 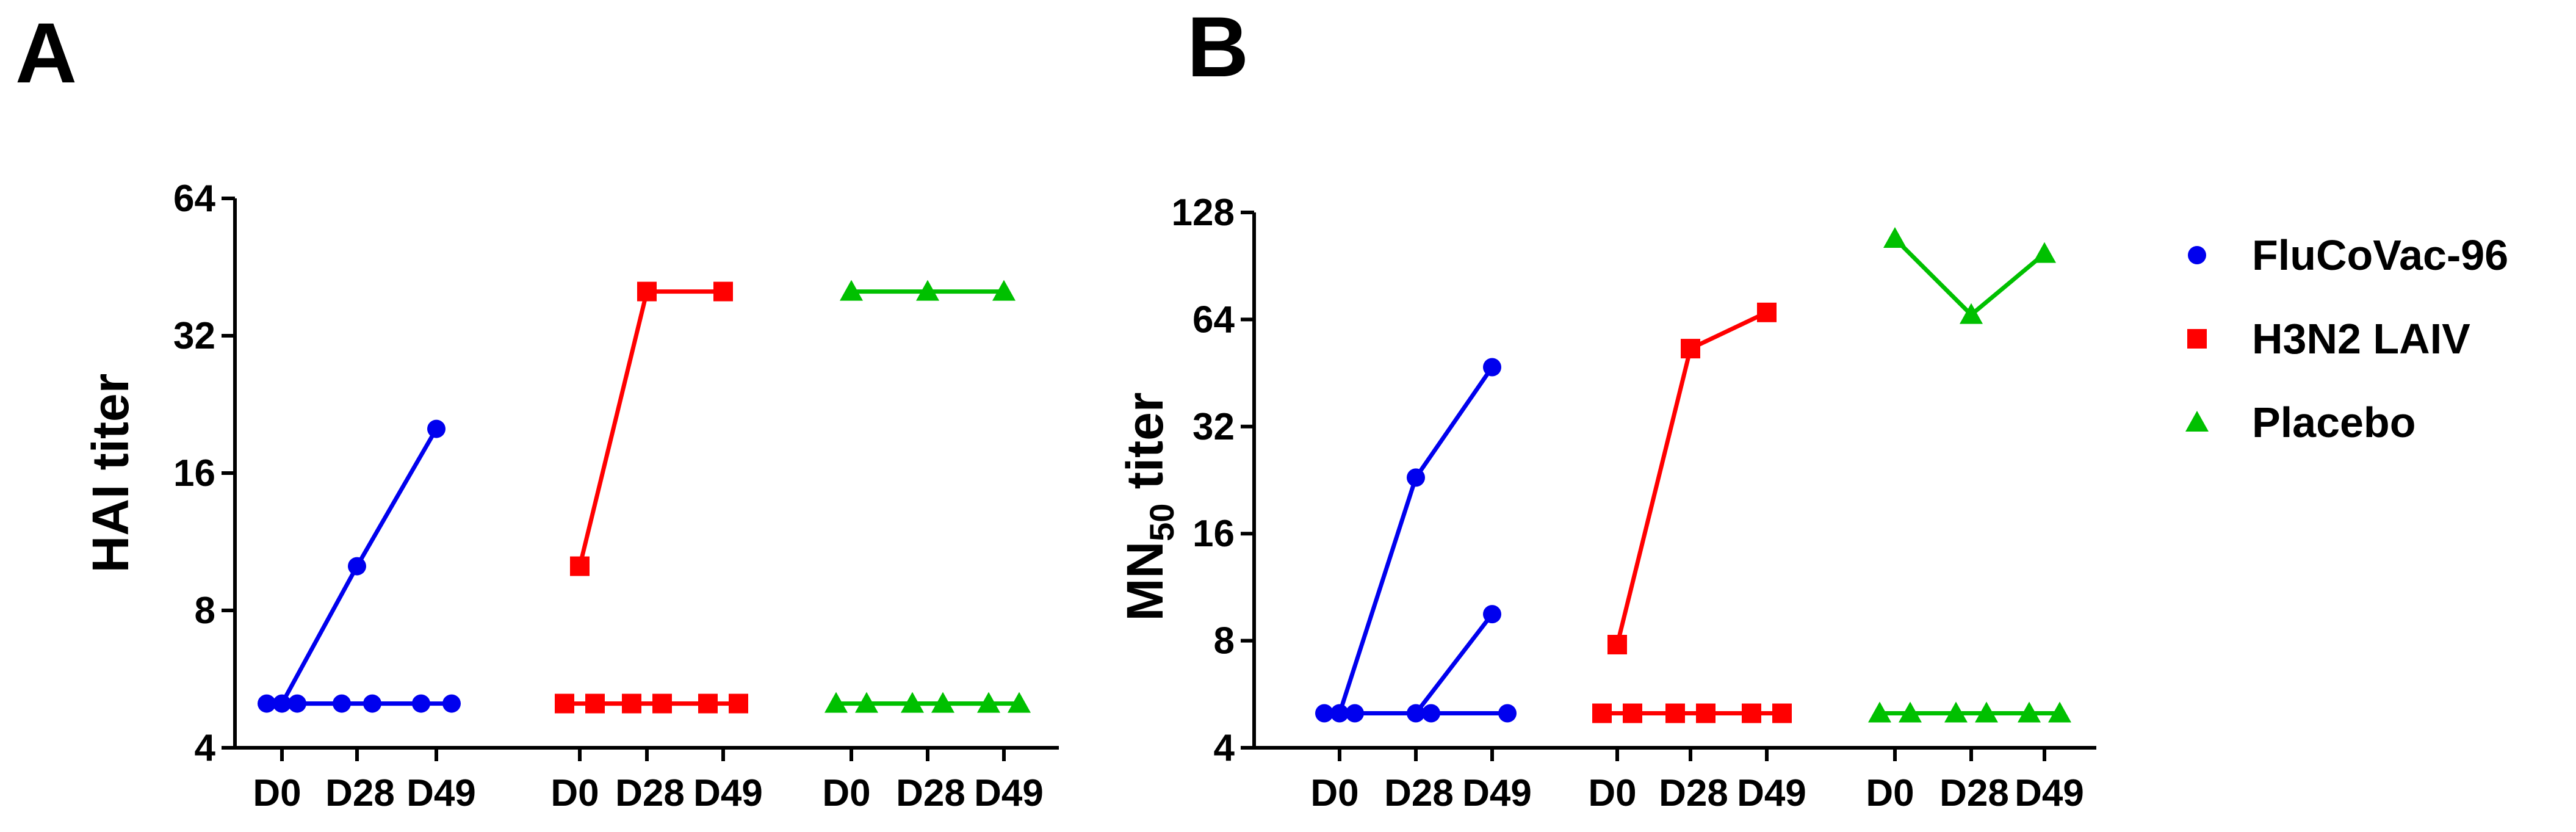 I want to click on y-axis-label-subscript: 50, so click(x=1161, y=522).